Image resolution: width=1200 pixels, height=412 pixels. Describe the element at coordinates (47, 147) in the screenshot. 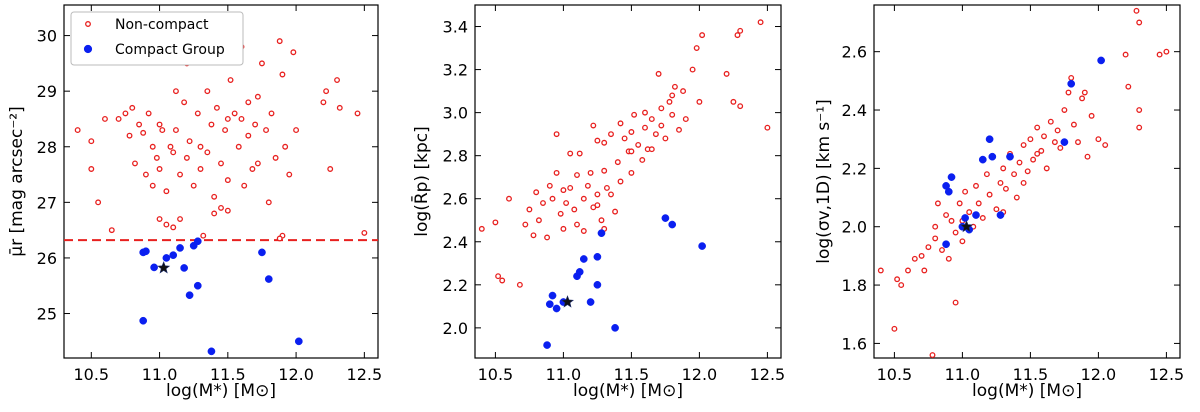

I see `y-tick-label: 28` at that location.